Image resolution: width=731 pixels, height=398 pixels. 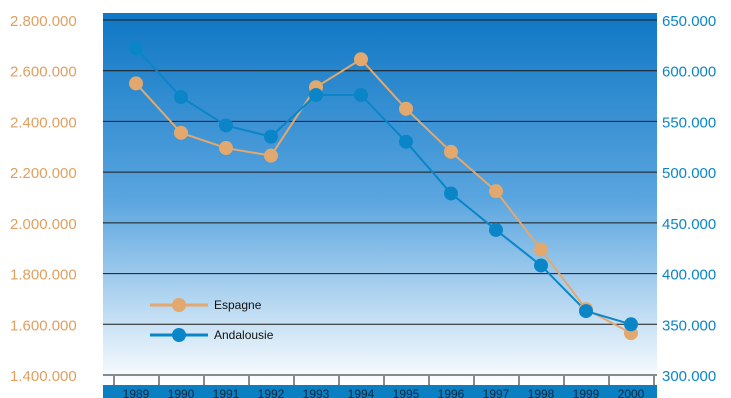 I want to click on x-tick-label: 1998, so click(x=541, y=392).